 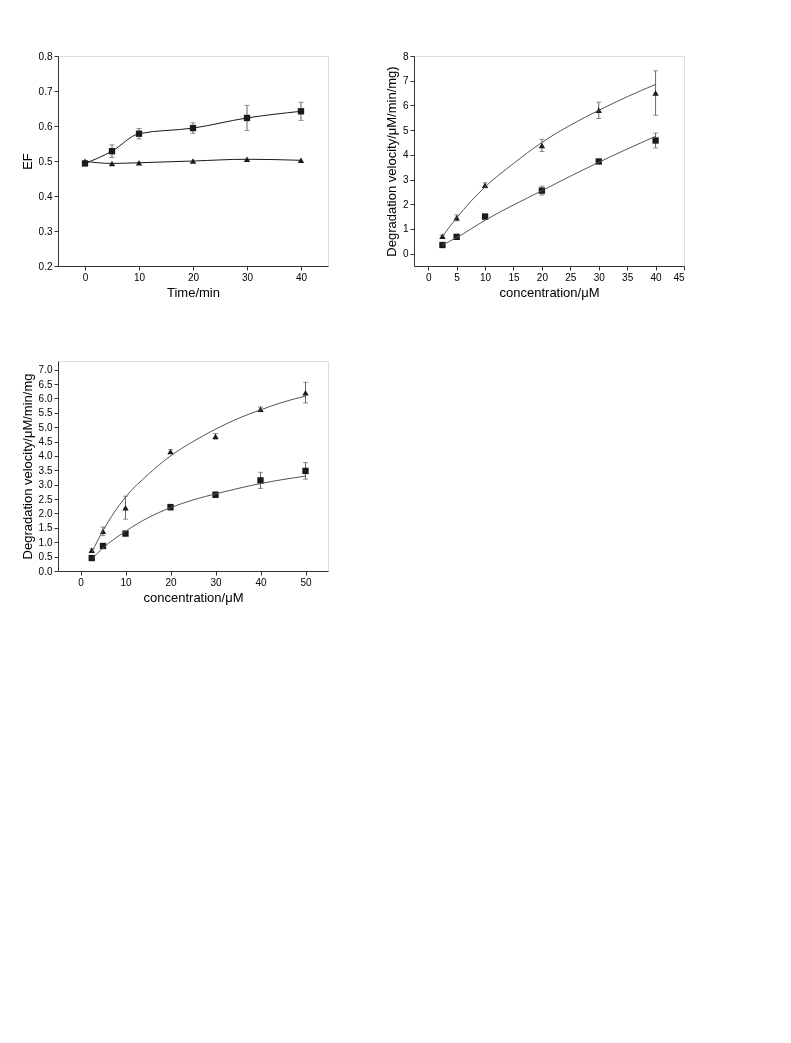 What do you see at coordinates (628, 277) in the screenshot?
I see `x-tick-label: 35` at bounding box center [628, 277].